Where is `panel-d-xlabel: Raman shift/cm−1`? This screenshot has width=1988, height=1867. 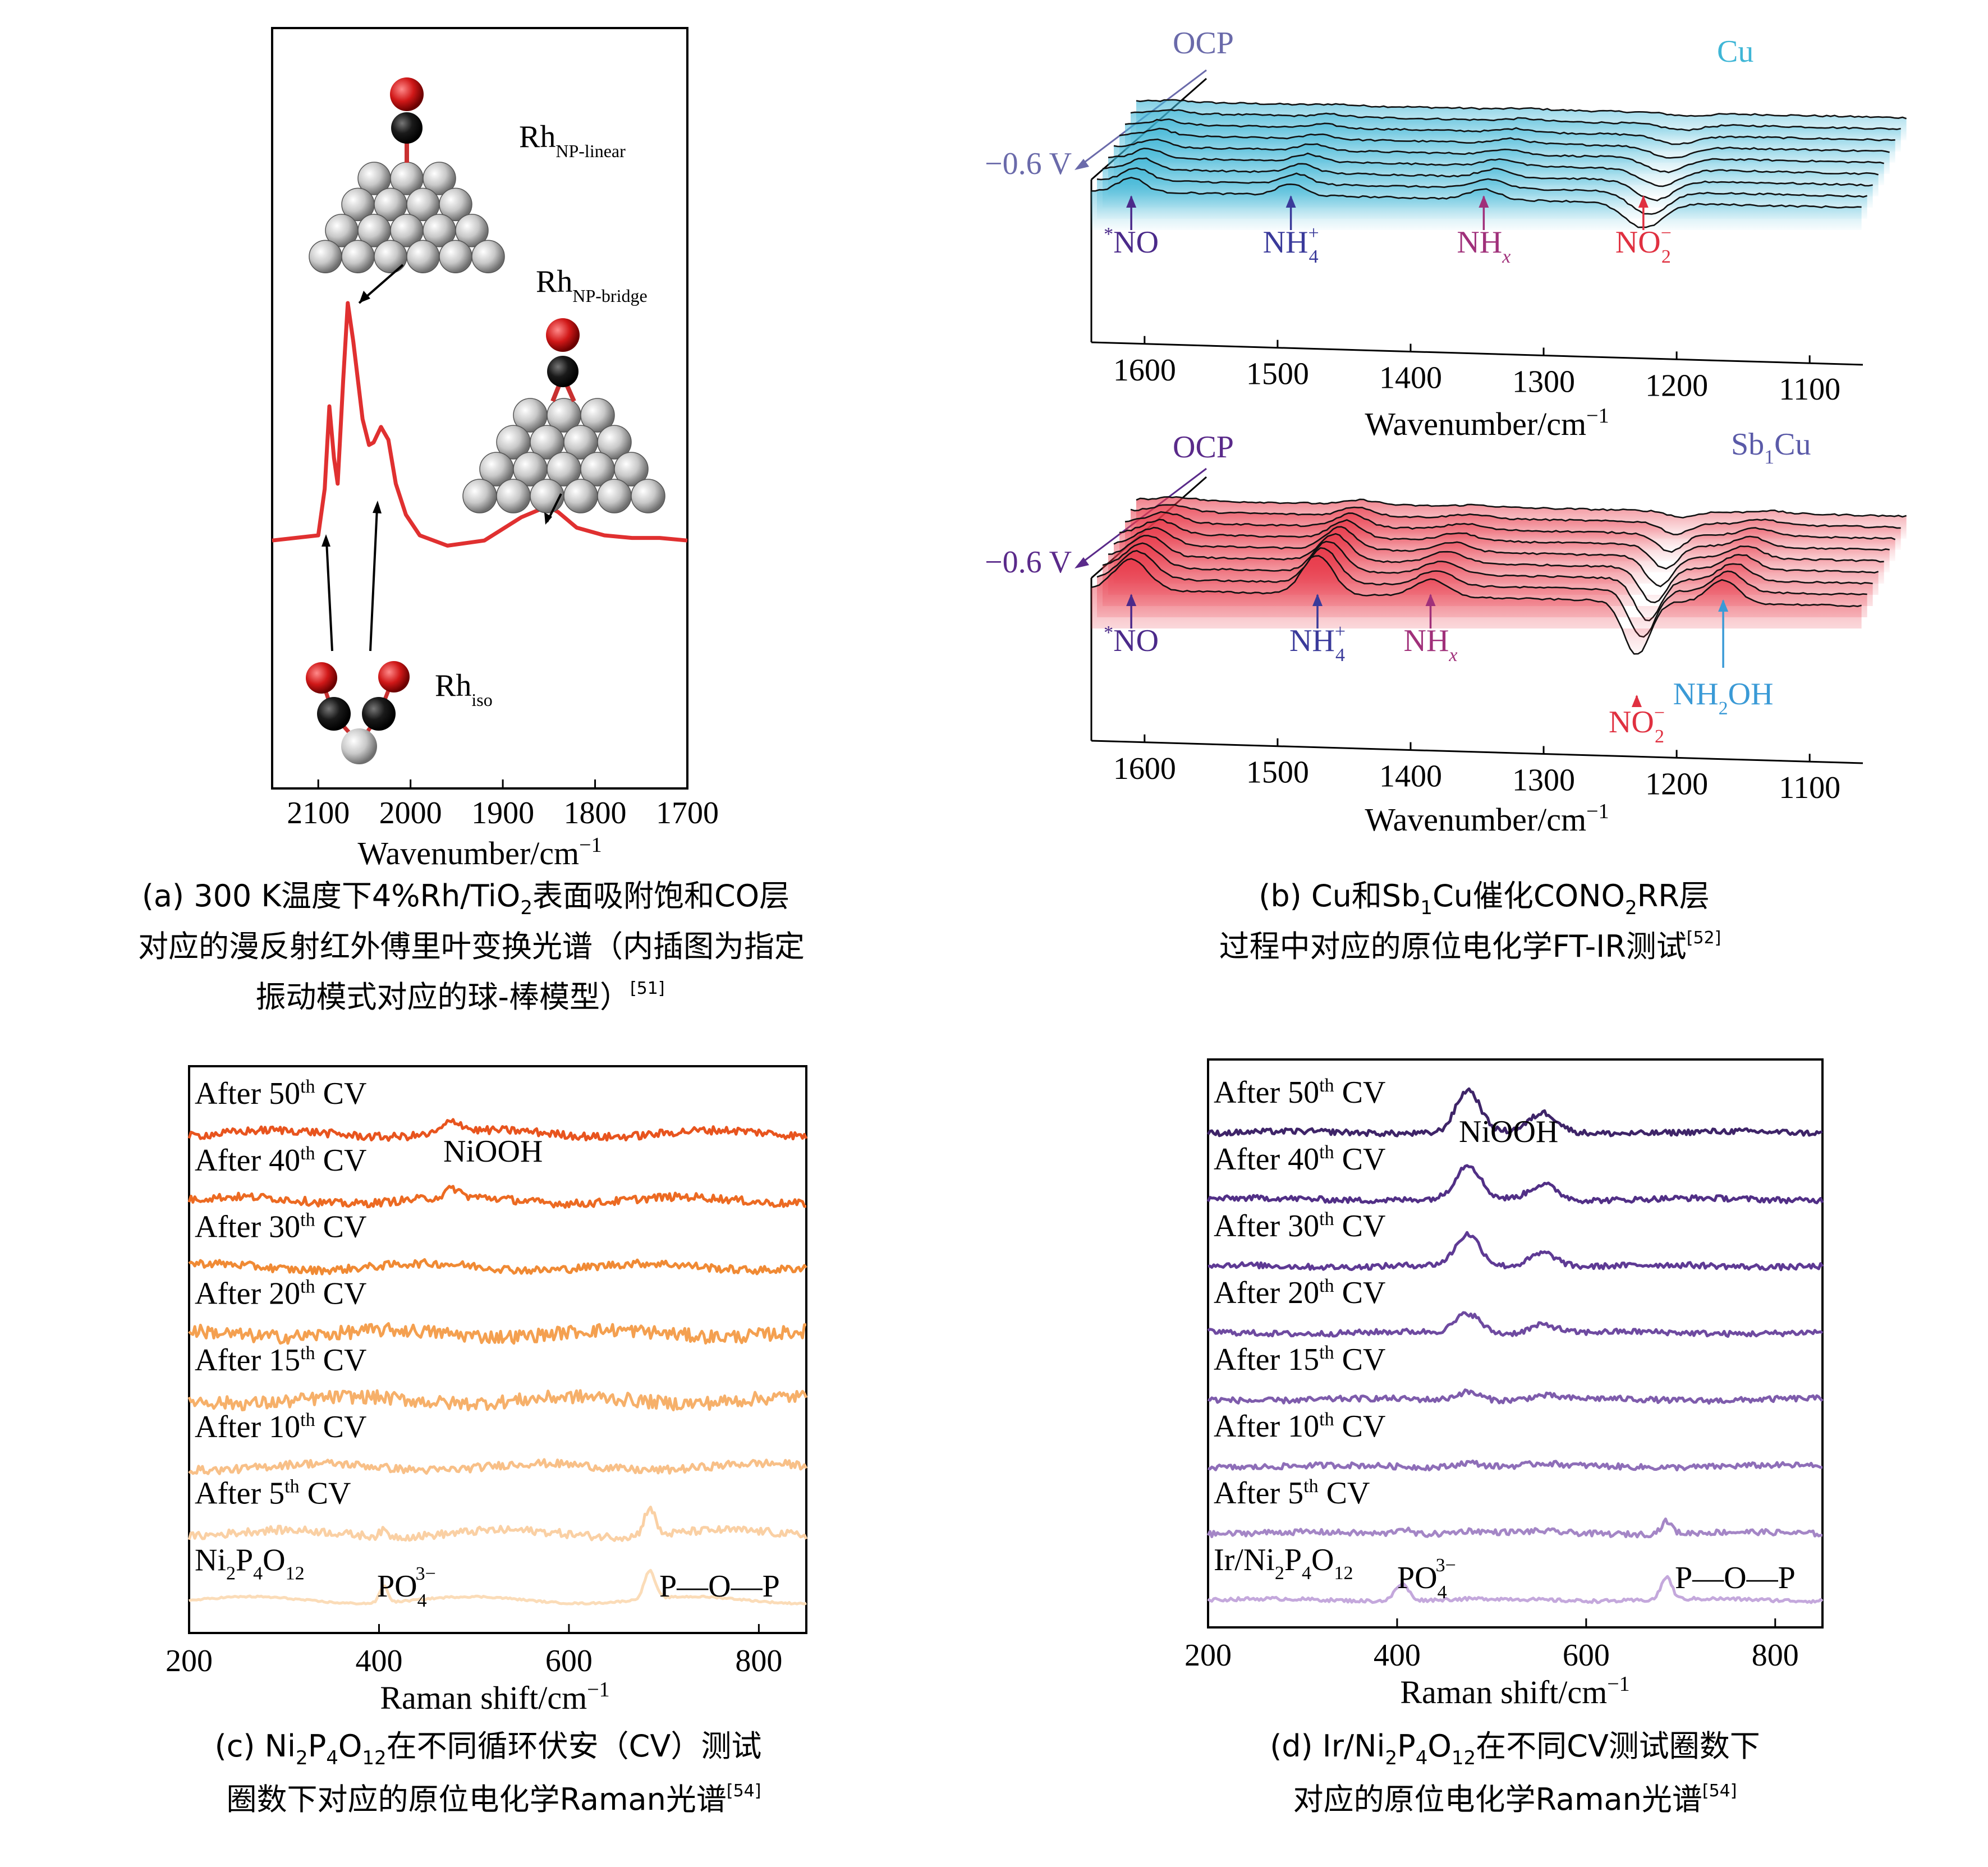 panel-d-xlabel: Raman shift/cm−1 is located at coordinates (1514, 1691).